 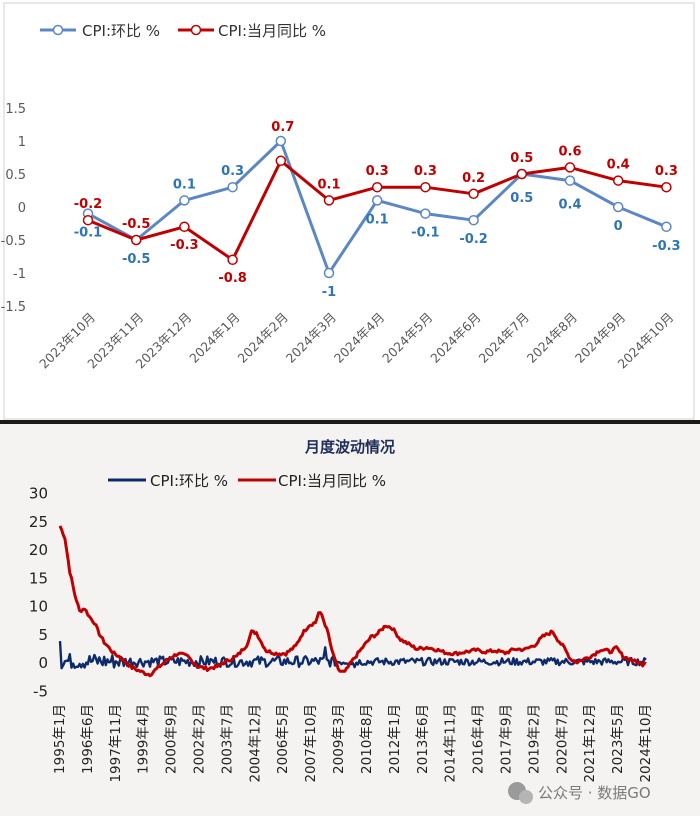 I want to click on y-tick-label: -5, so click(x=40, y=691).